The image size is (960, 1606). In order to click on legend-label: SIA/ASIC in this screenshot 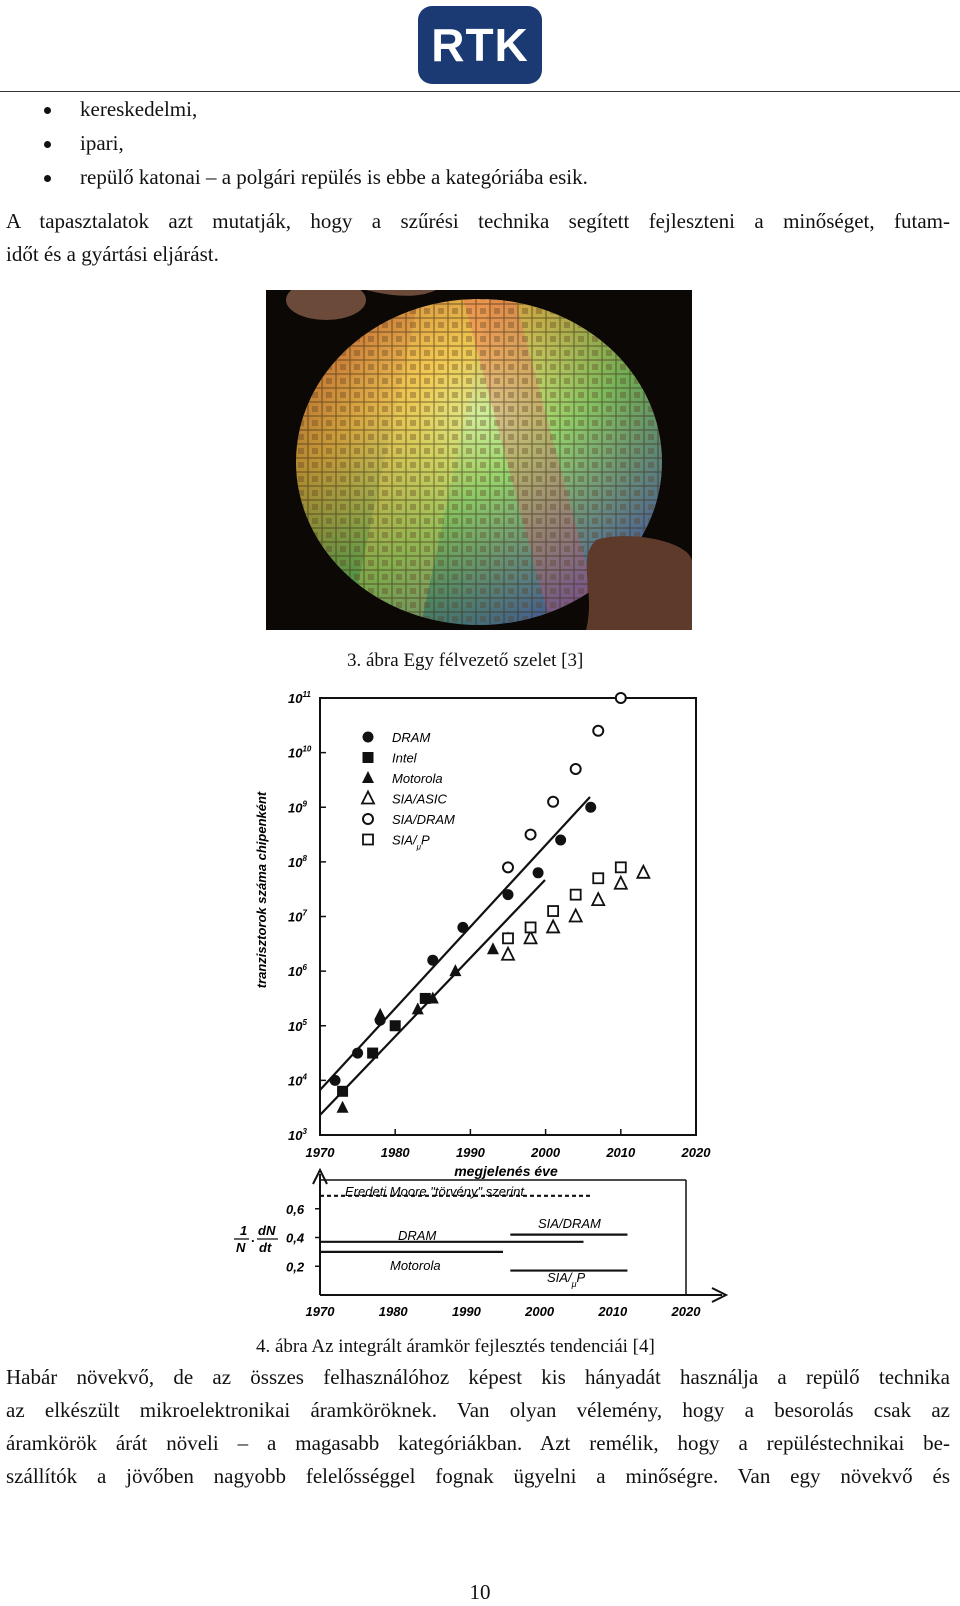, I will do `click(420, 799)`.